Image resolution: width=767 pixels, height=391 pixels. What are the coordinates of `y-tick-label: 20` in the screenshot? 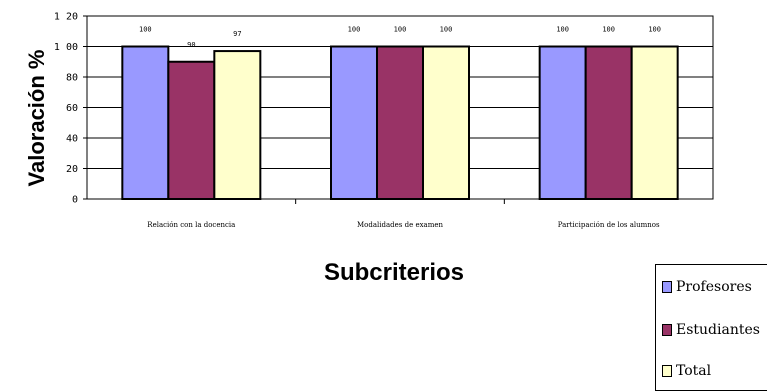 It's located at (72, 169).